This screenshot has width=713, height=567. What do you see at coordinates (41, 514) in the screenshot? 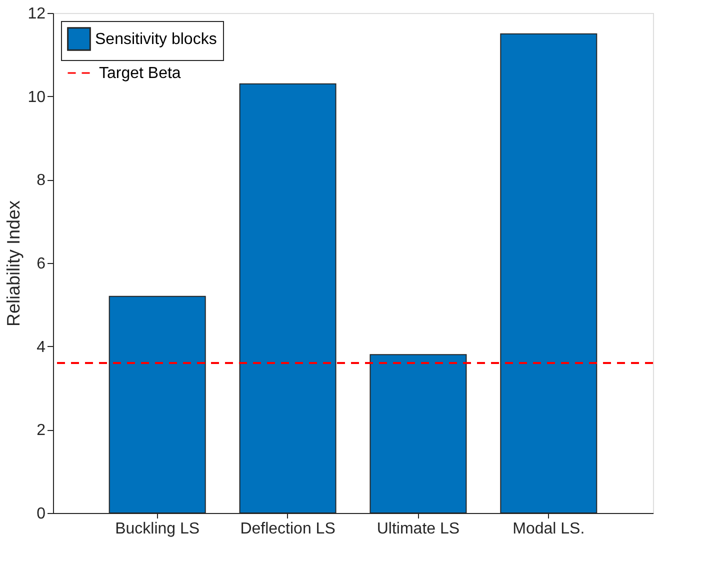
I see `y-tick-label: 0` at bounding box center [41, 514].